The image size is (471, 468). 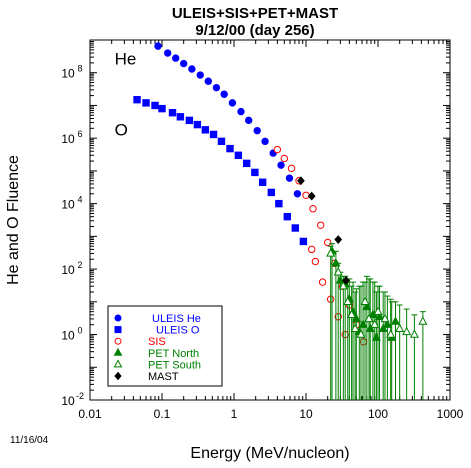 I want to click on series-mast, so click(x=323, y=230).